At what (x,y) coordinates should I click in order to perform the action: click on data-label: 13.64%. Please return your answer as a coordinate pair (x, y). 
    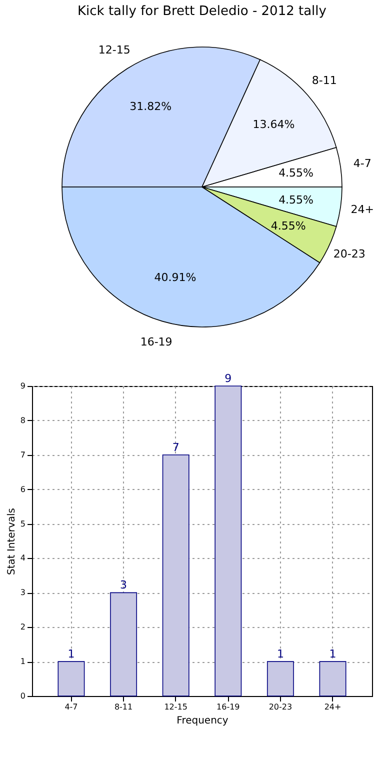
    Looking at the image, I should click on (273, 124).